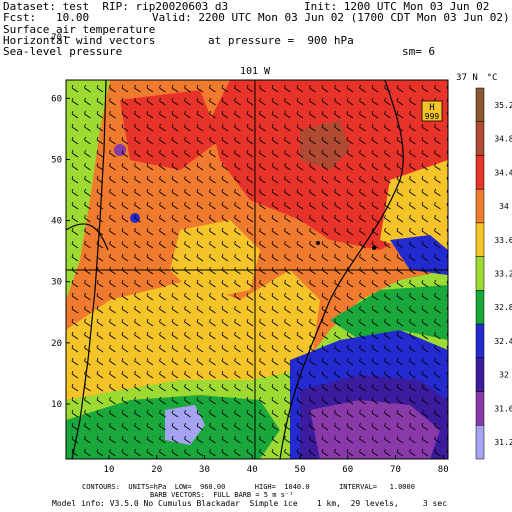  I want to click on colorbar-label: 32.4, so click(503, 341).